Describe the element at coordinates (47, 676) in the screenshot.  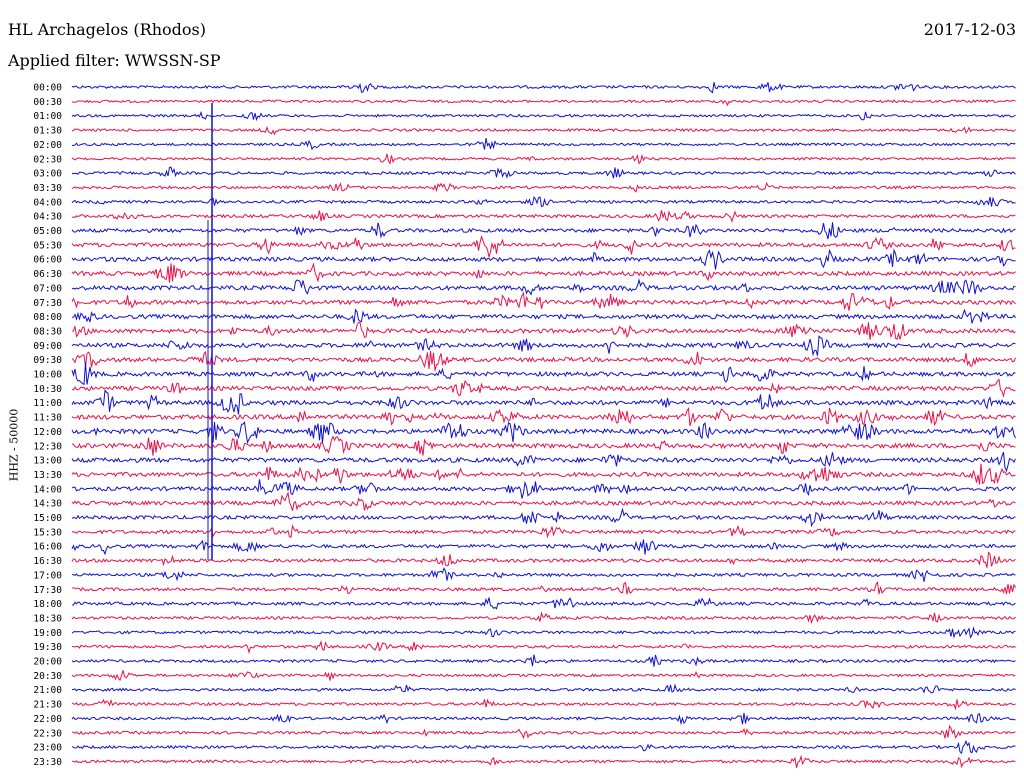
I see `row-time-label: 20:30` at that location.